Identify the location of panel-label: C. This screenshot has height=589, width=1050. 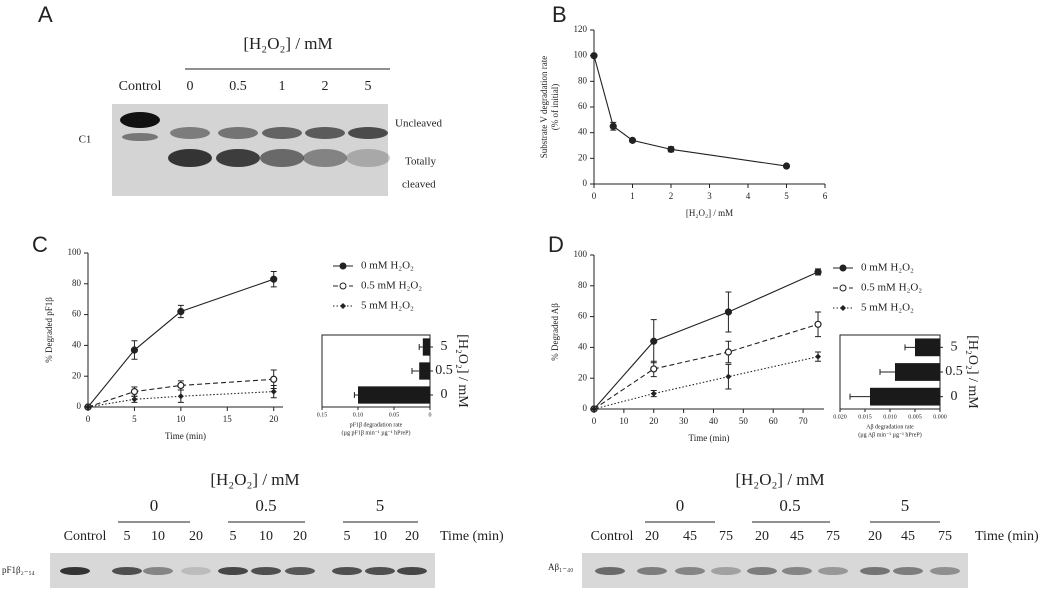
(40, 244).